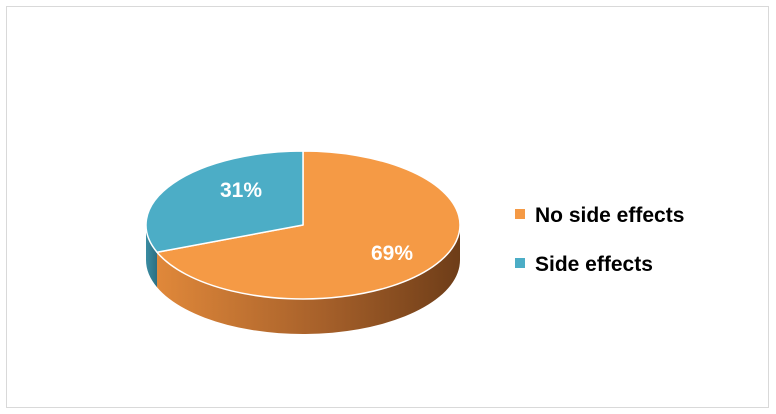 The height and width of the screenshot is (414, 776). What do you see at coordinates (599, 240) in the screenshot?
I see `legend: No side effects Side effects` at bounding box center [599, 240].